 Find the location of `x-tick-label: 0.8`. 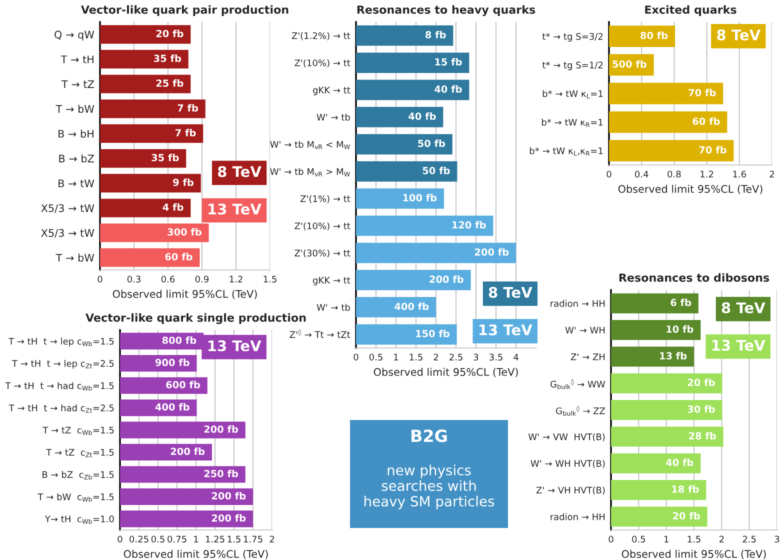

x-tick-label: 0.8 is located at coordinates (674, 174).